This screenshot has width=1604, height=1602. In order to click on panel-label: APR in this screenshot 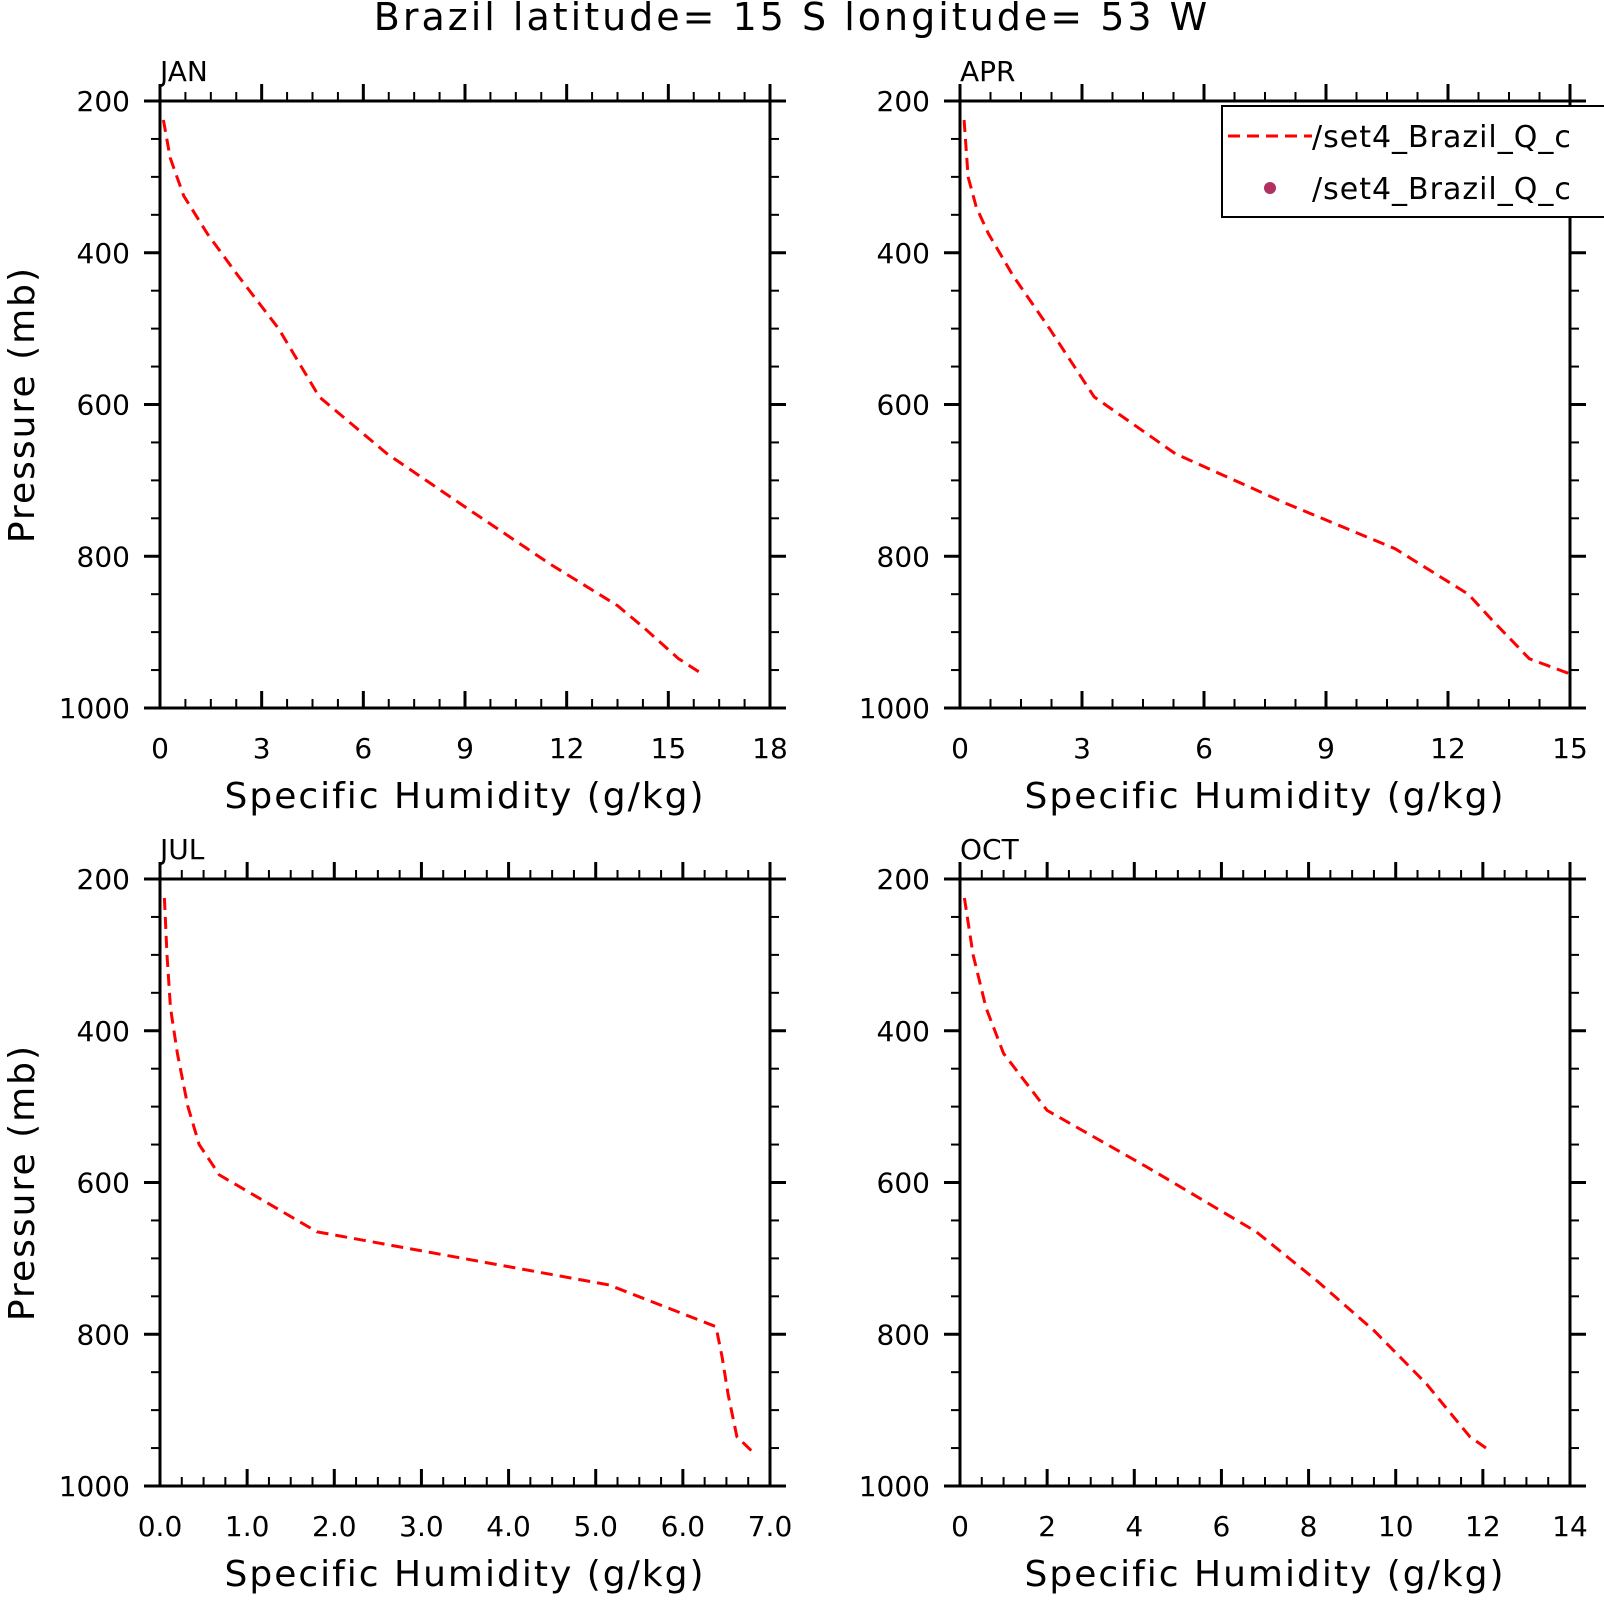, I will do `click(988, 71)`.